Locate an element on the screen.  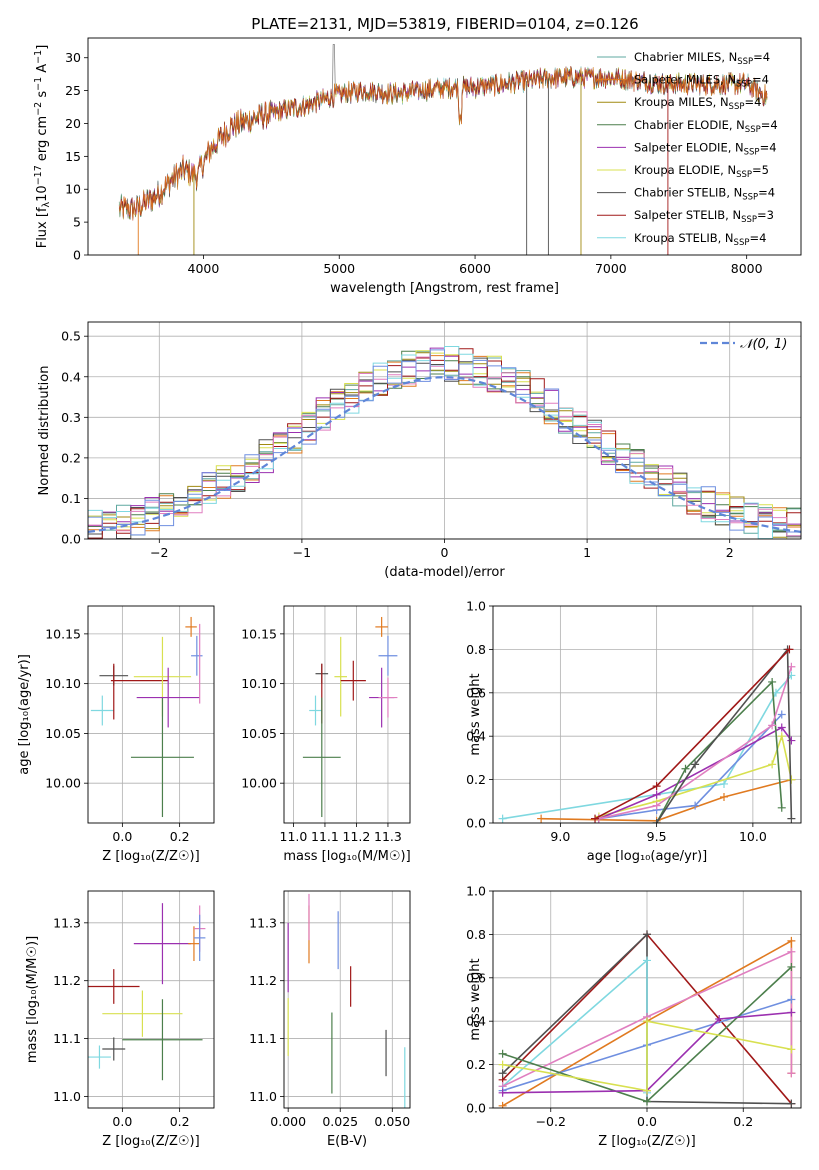
legend-label: Chabrier STELIB, NSSP=4 is located at coordinates (704, 194).